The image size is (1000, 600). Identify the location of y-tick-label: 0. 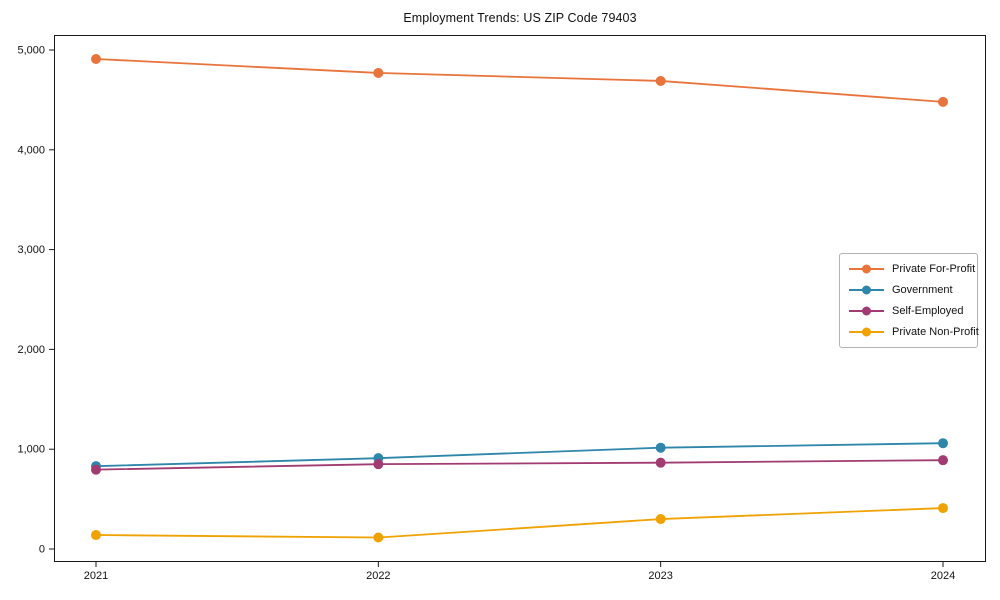
(42, 550).